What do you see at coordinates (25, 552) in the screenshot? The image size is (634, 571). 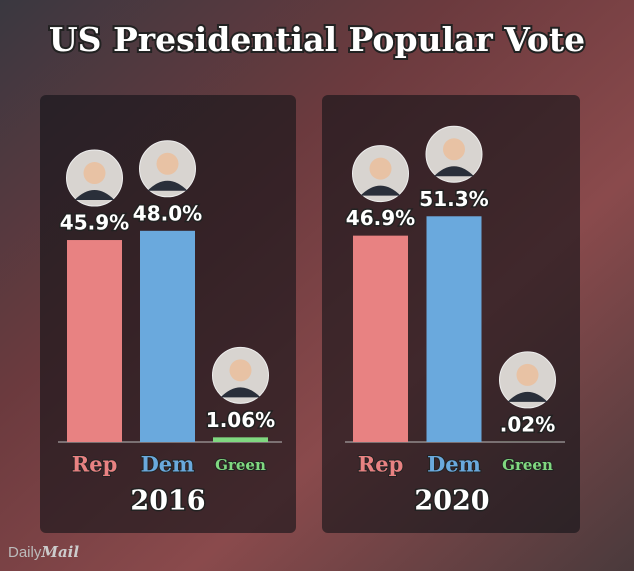 I see `brand-part: Daily` at bounding box center [25, 552].